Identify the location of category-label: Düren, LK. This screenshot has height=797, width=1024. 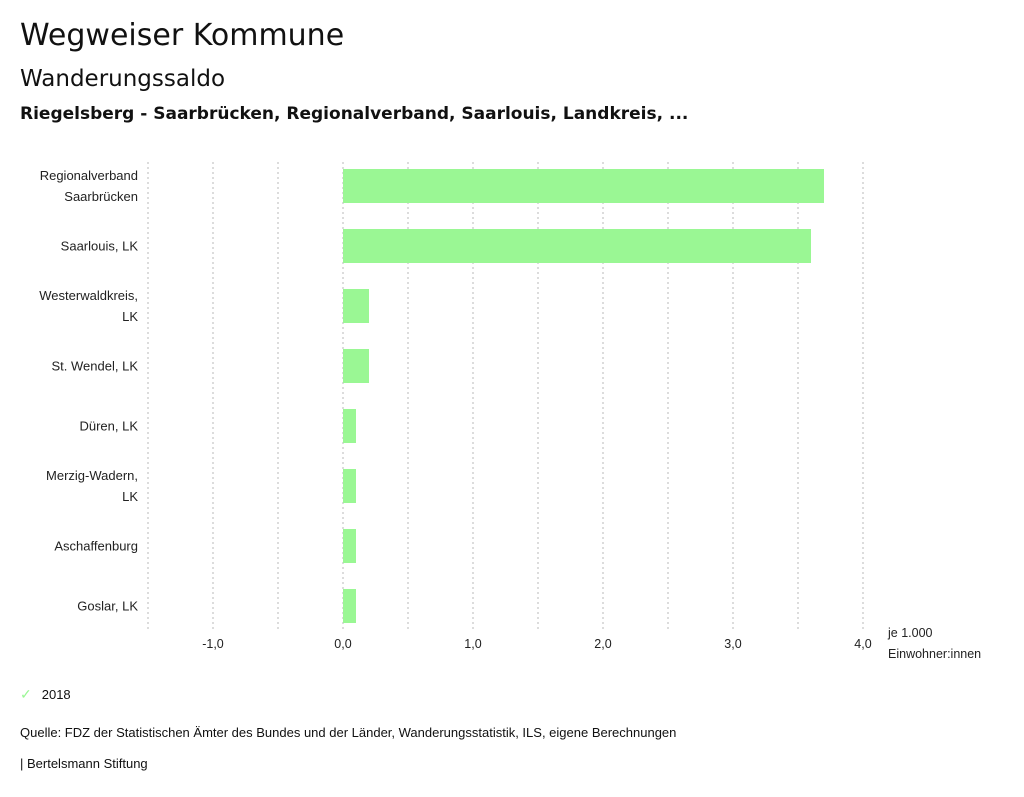
(108, 426).